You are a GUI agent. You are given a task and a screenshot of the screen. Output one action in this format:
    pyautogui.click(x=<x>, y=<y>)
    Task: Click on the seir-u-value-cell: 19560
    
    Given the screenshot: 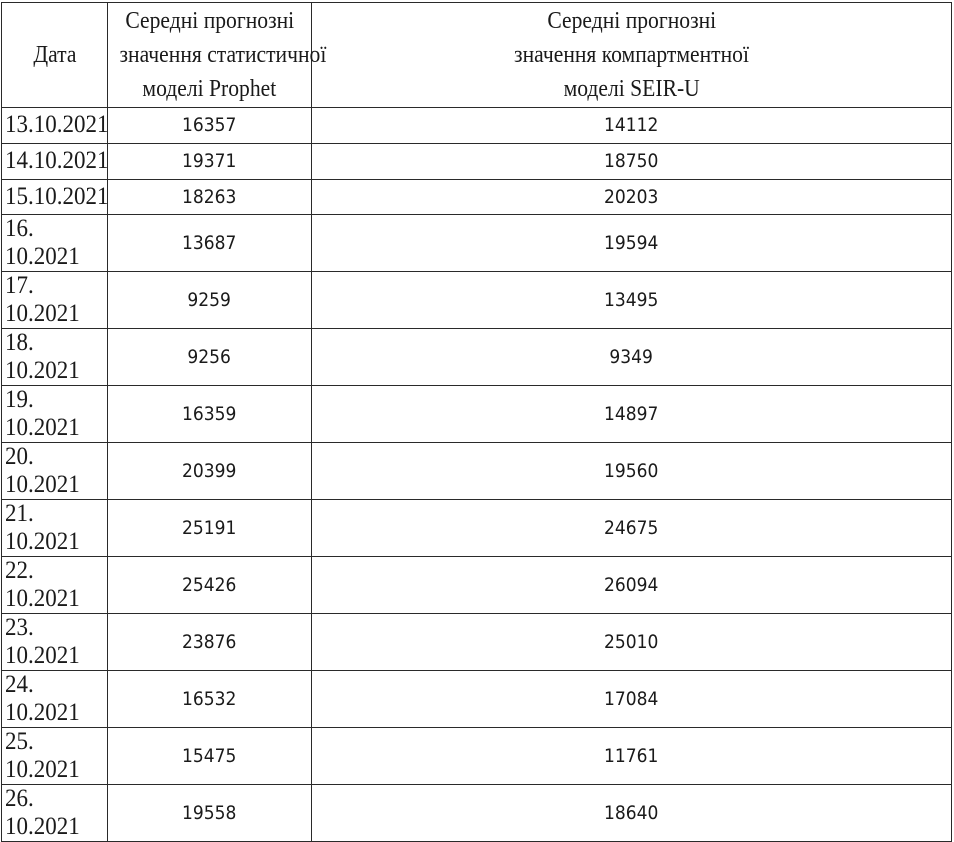 What is the action you would take?
    pyautogui.click(x=631, y=471)
    